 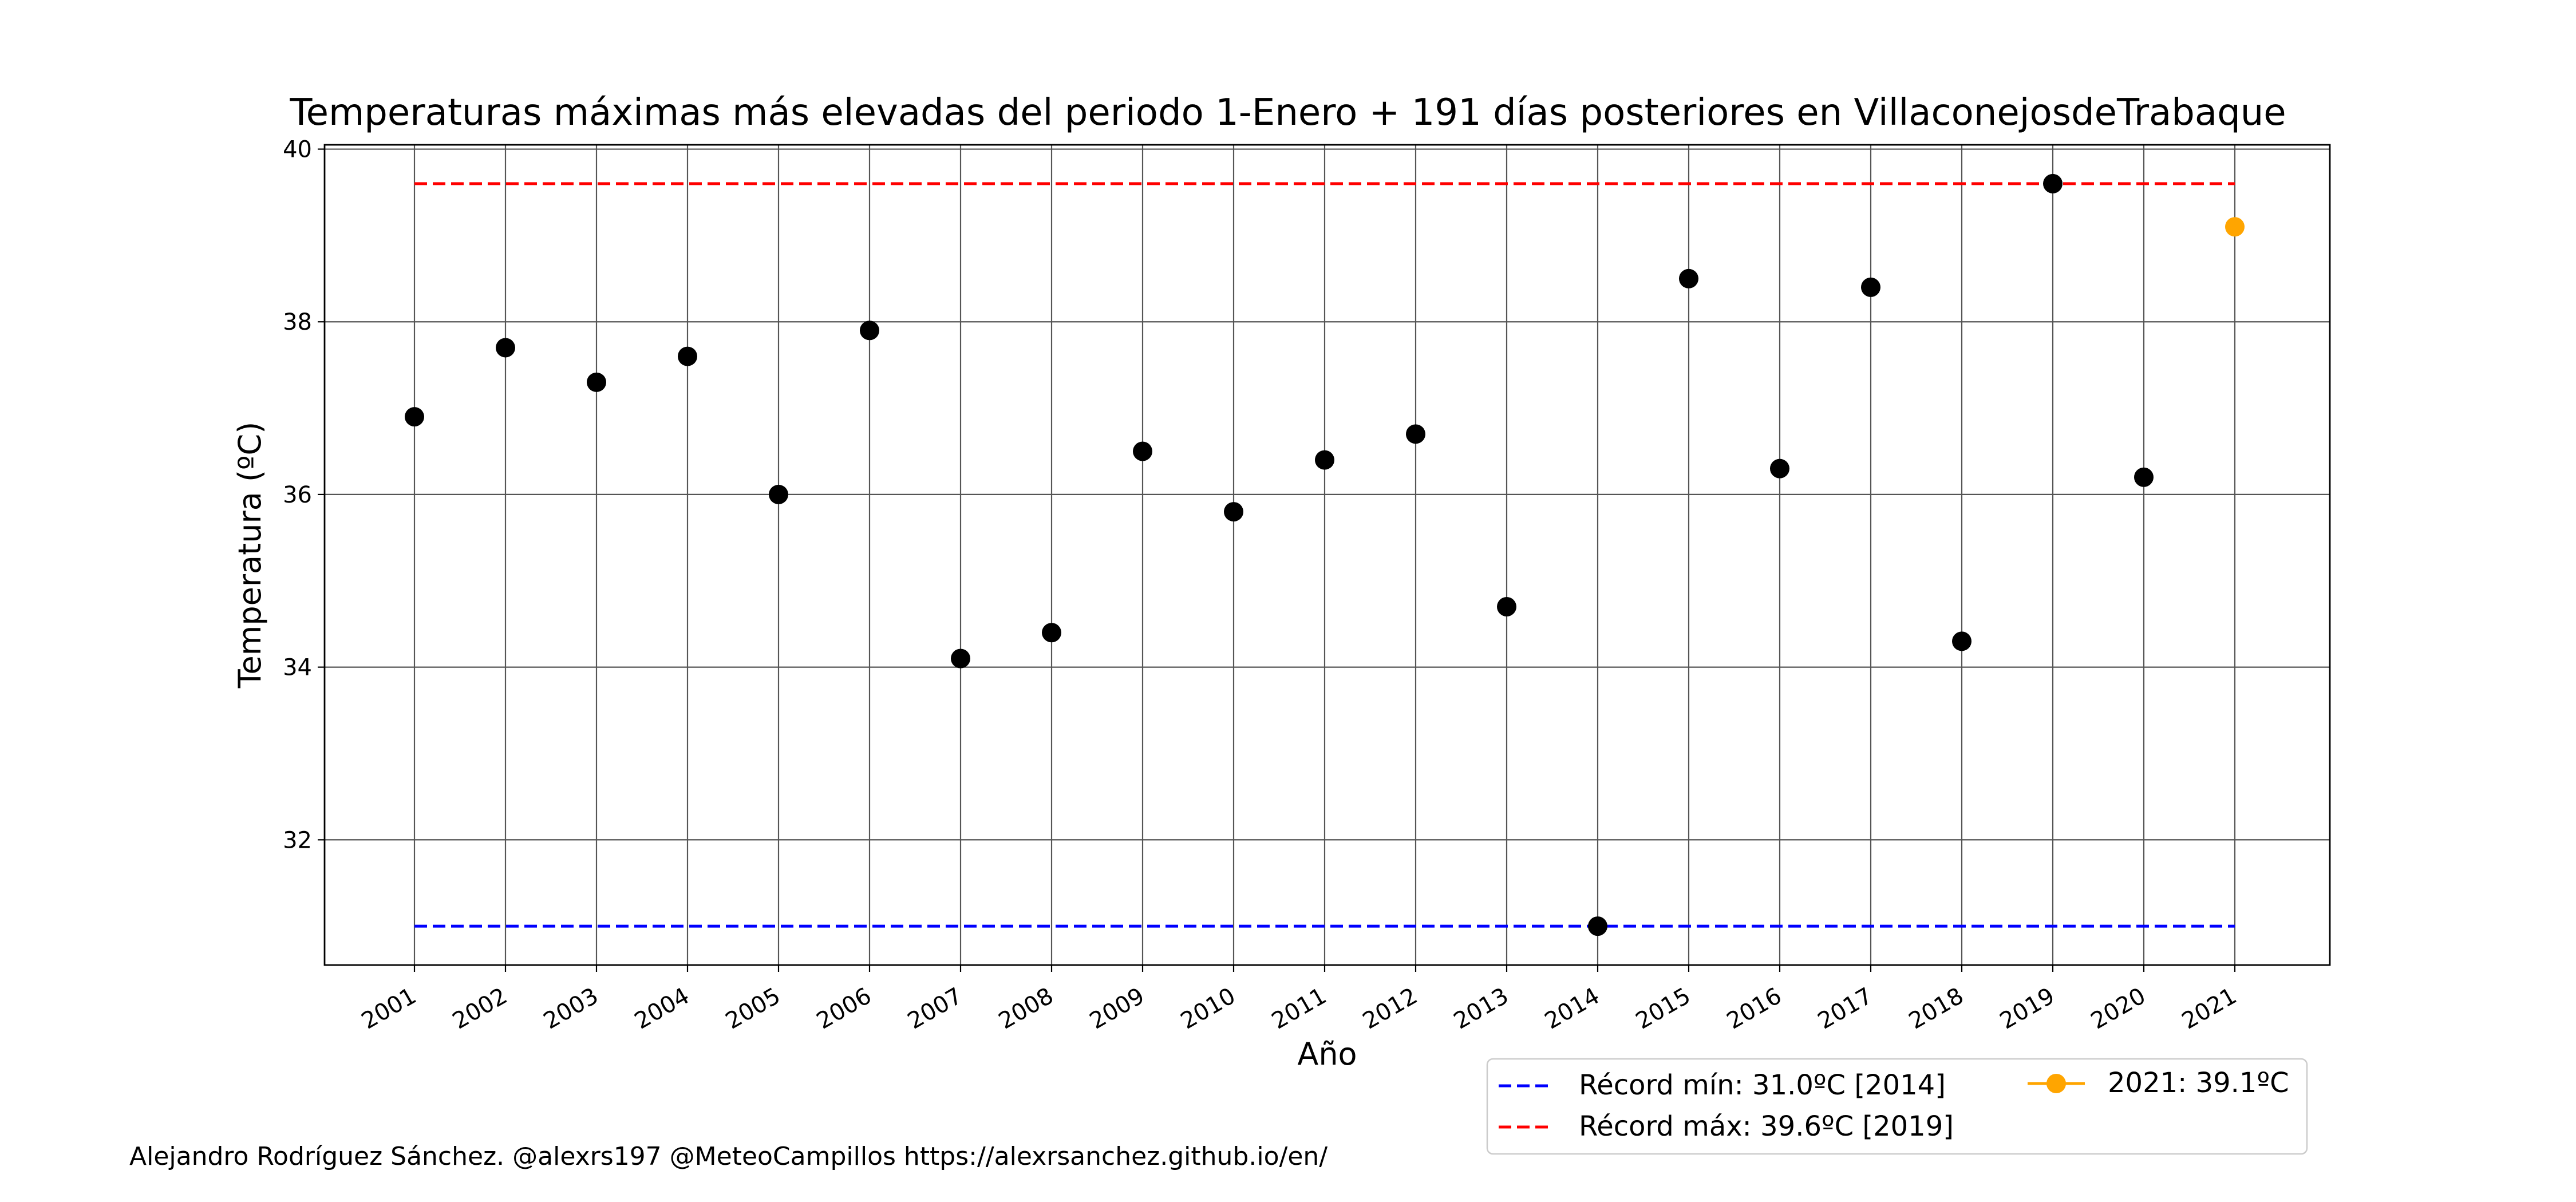 What do you see at coordinates (2118, 1009) in the screenshot?
I see `x-tick-label: 2020` at bounding box center [2118, 1009].